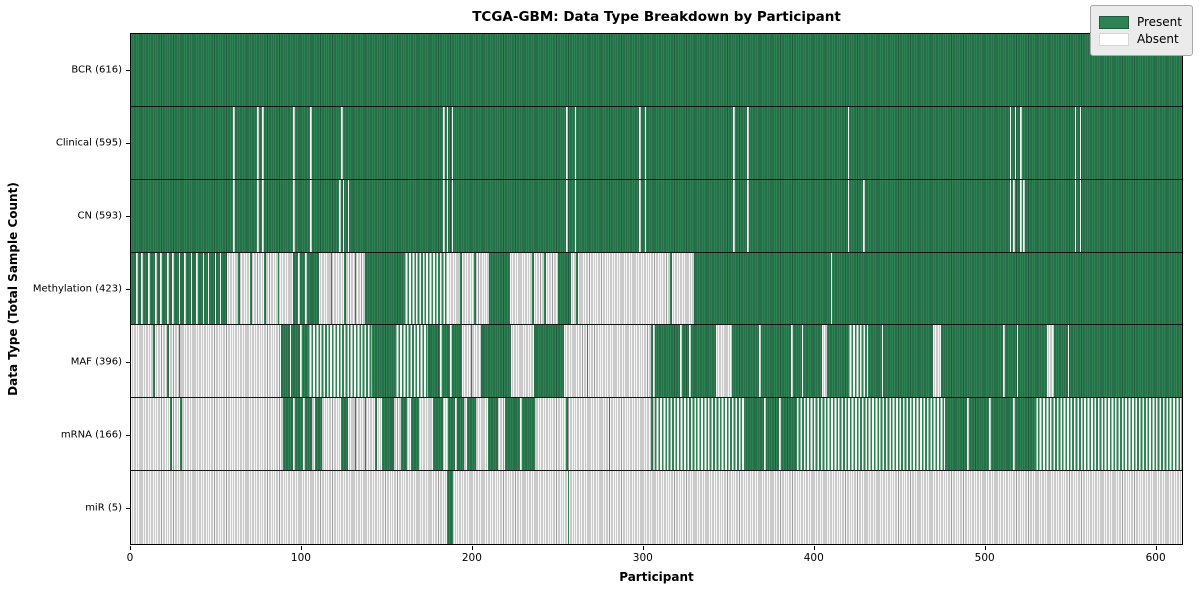  What do you see at coordinates (88, 143) in the screenshot?
I see `y-tick-label: Clinical (595)` at bounding box center [88, 143].